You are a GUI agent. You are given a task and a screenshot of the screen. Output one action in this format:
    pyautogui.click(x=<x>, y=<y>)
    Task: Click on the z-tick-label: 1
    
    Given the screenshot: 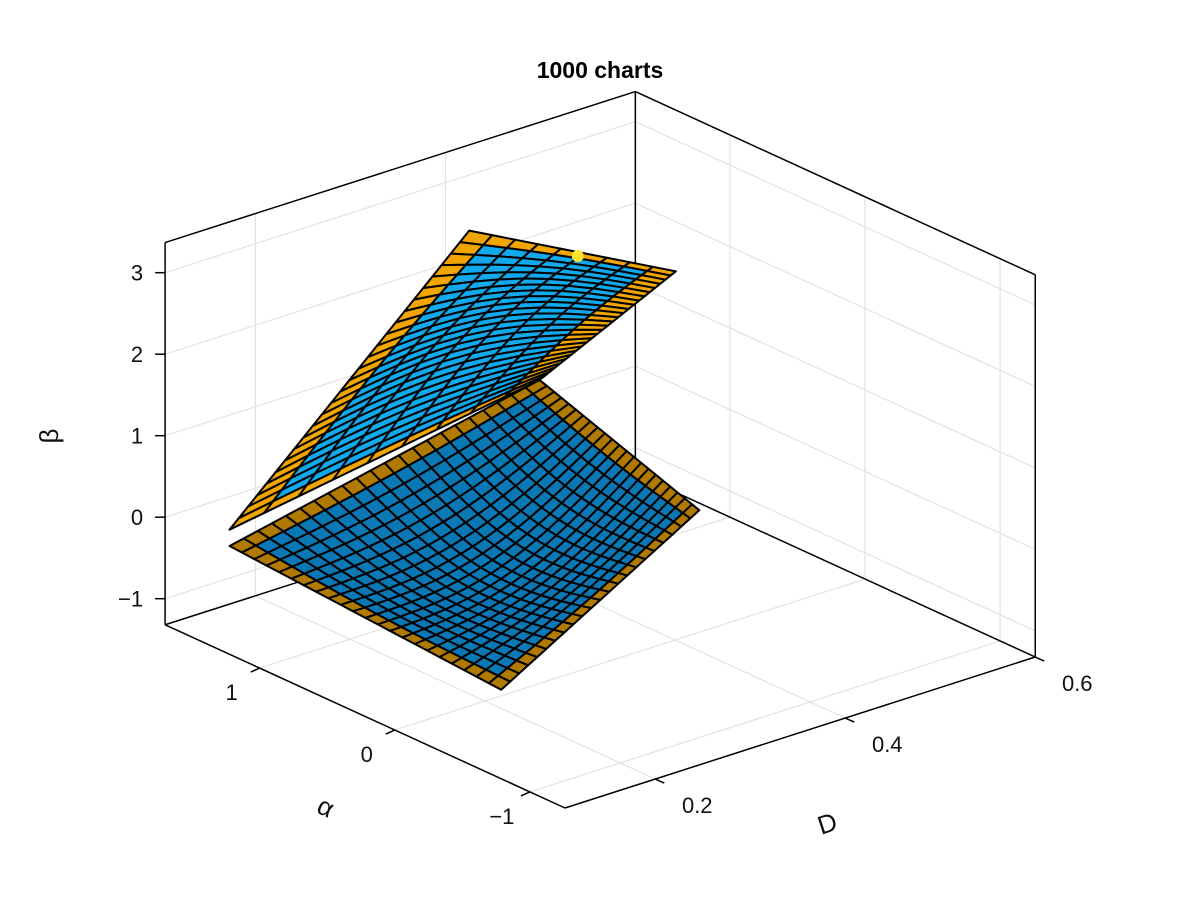 What is the action you would take?
    pyautogui.click(x=137, y=436)
    